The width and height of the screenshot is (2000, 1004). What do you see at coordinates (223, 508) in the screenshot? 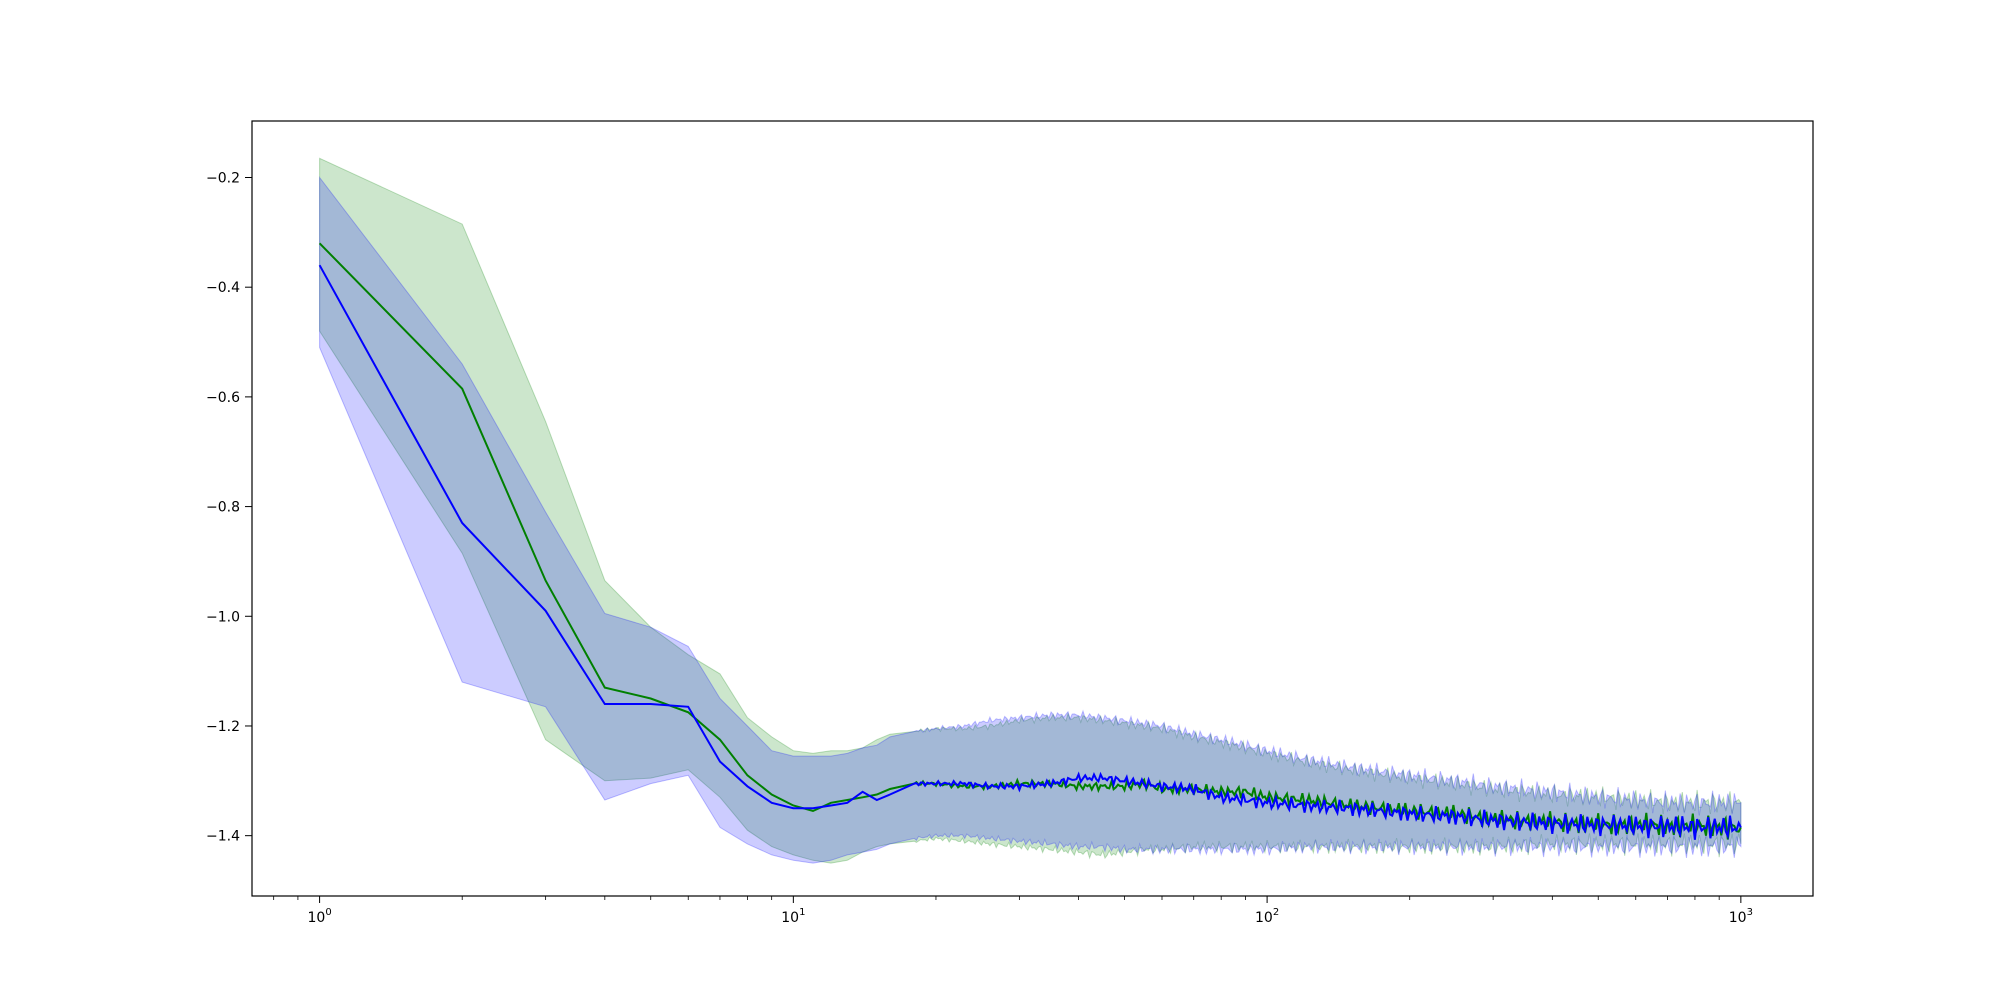
I see `y-tick-label: −0.8` at bounding box center [223, 508].